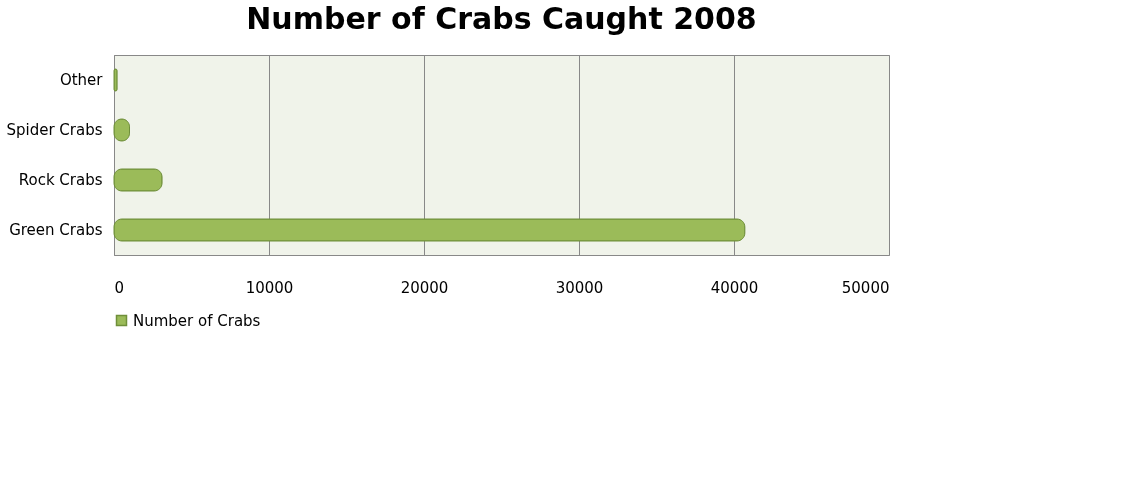 This screenshot has width=1127, height=486. Describe the element at coordinates (60, 180) in the screenshot. I see `y-tick-label: Rock Crabs` at that location.